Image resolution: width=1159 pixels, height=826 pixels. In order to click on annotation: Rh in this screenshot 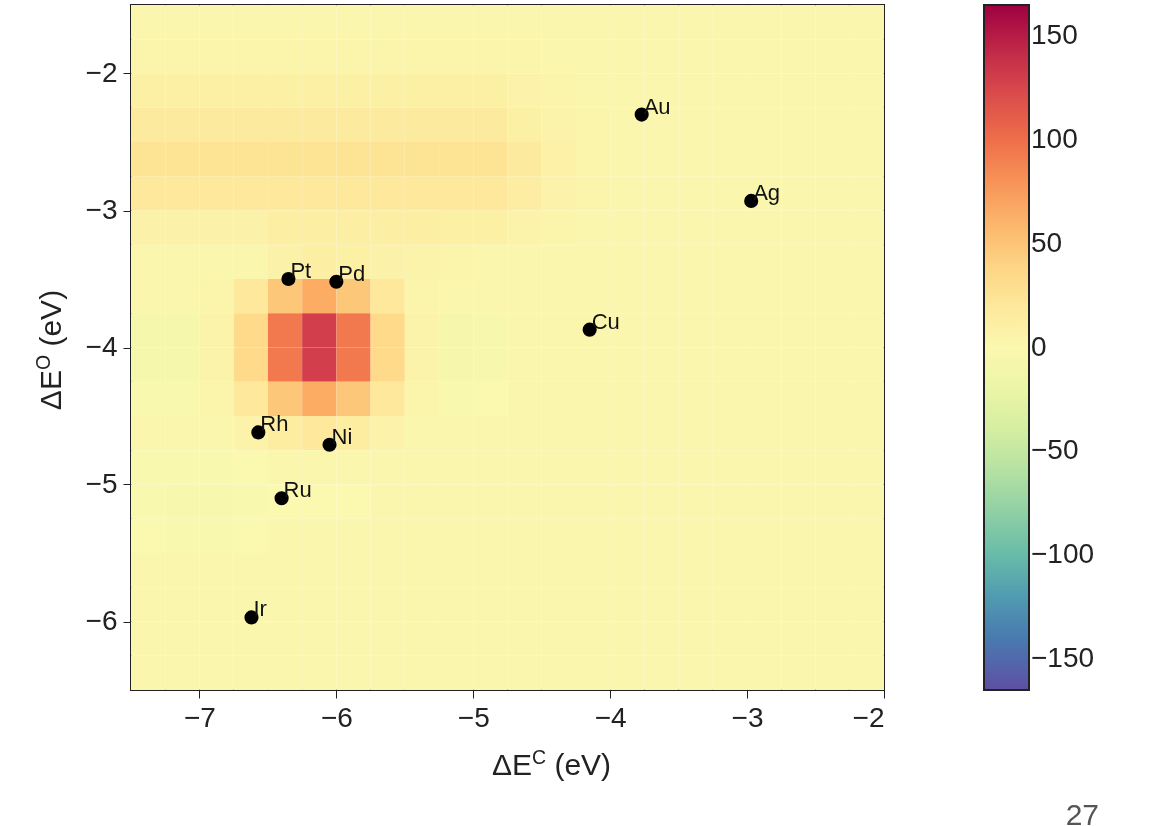, I will do `click(274, 424)`.